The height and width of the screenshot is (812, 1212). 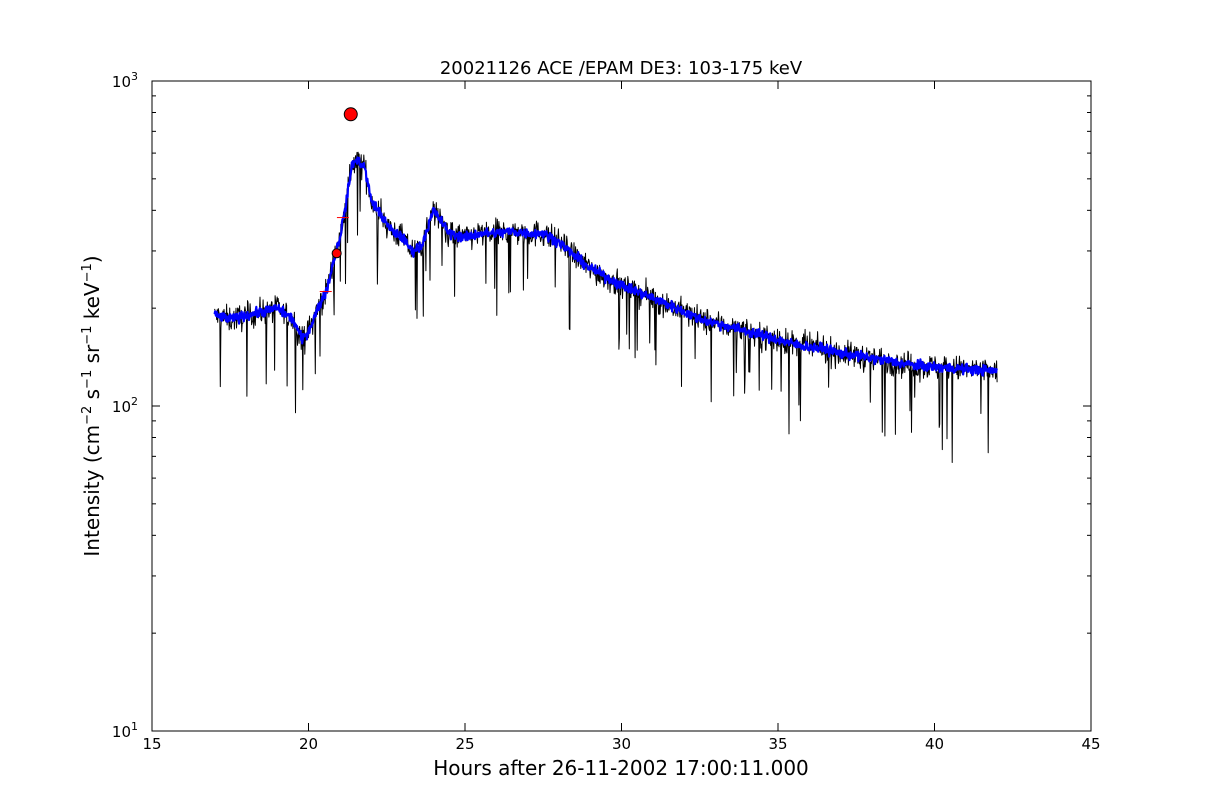 I want to click on x-tick-label: 30, so click(x=621, y=744).